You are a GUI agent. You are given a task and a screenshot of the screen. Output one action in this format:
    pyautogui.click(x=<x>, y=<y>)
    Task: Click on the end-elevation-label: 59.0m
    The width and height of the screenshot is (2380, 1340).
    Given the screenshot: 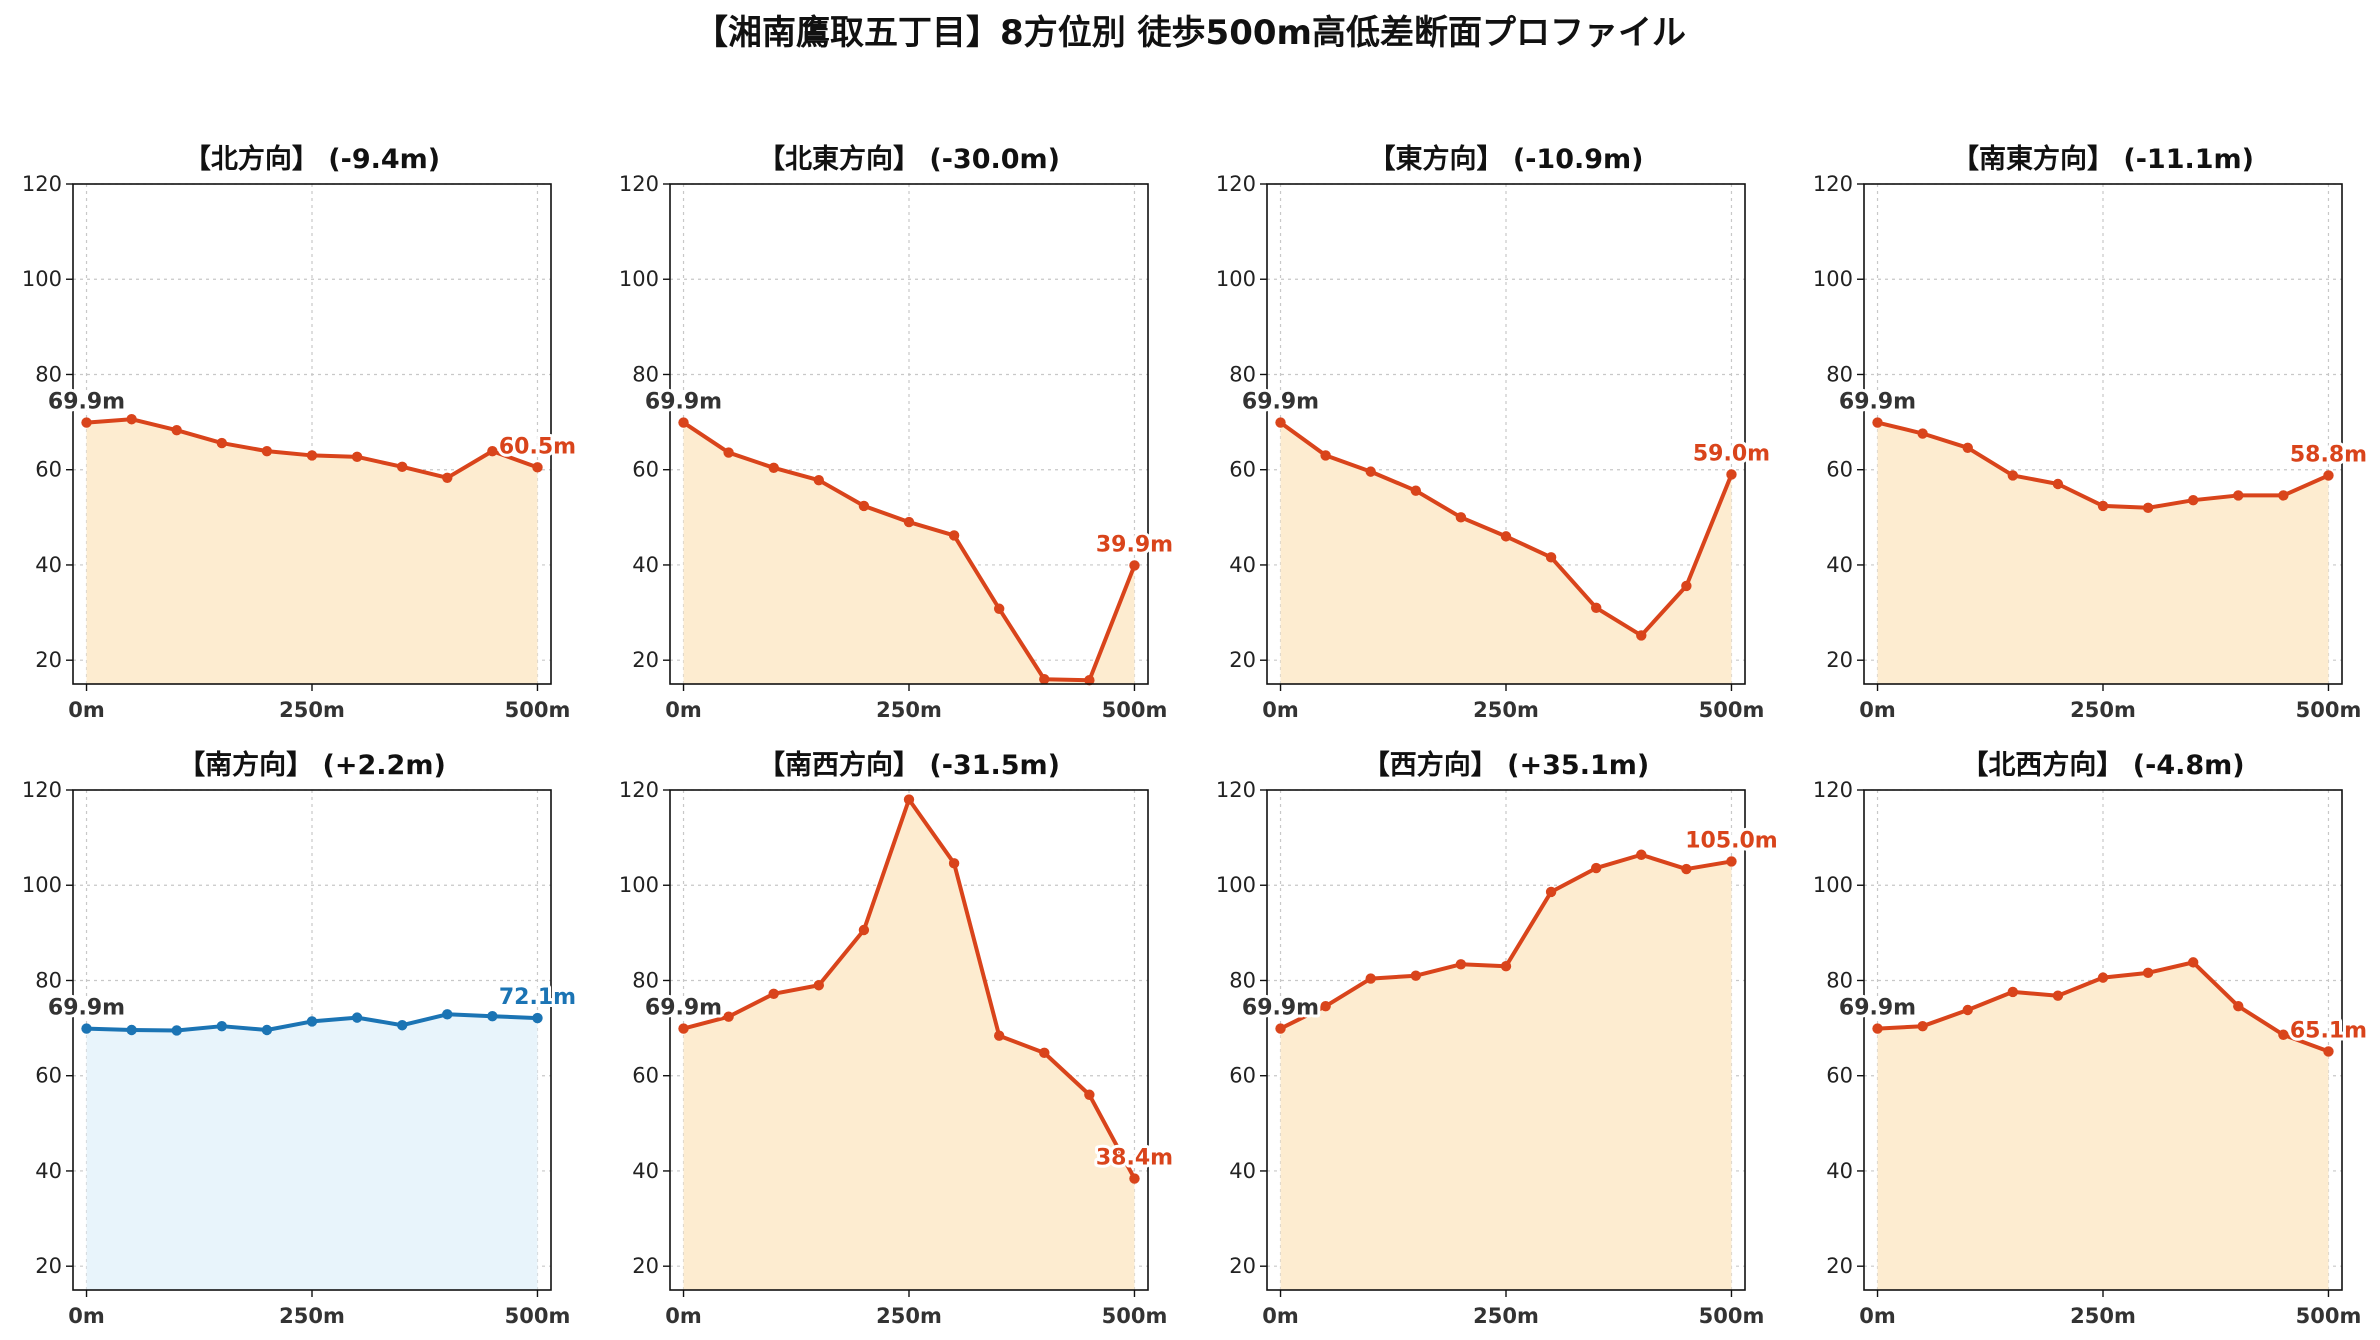 What is the action you would take?
    pyautogui.click(x=1731, y=453)
    